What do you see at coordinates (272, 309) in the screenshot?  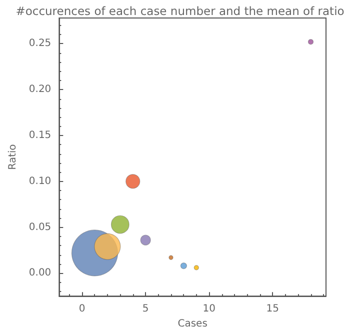 I see `x-tick-label: 15` at bounding box center [272, 309].